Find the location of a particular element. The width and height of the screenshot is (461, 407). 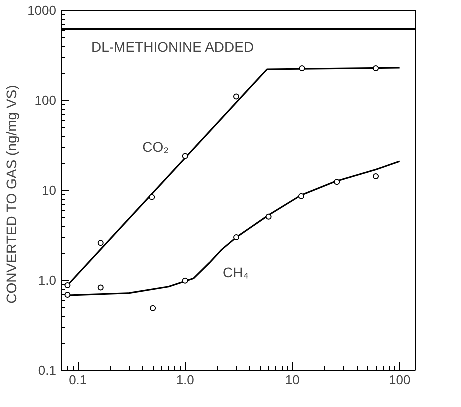

y-tick-label: 0.1 is located at coordinates (47, 370).